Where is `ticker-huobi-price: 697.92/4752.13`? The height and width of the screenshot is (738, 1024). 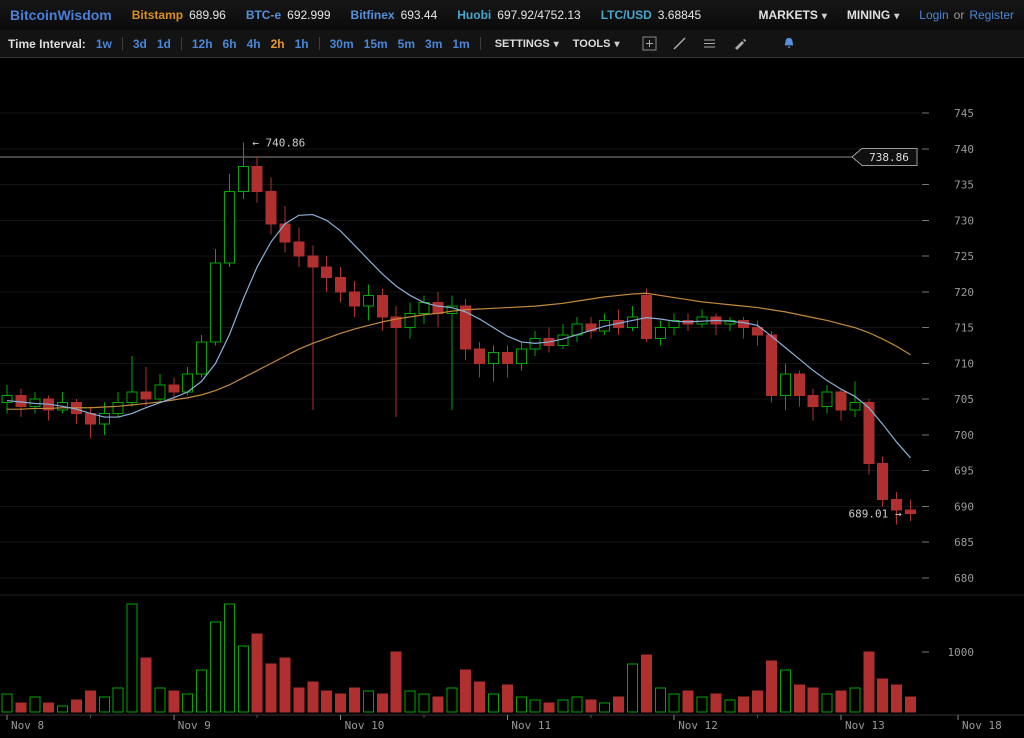
ticker-huobi-price: 697.92/4752.13 is located at coordinates (539, 15).